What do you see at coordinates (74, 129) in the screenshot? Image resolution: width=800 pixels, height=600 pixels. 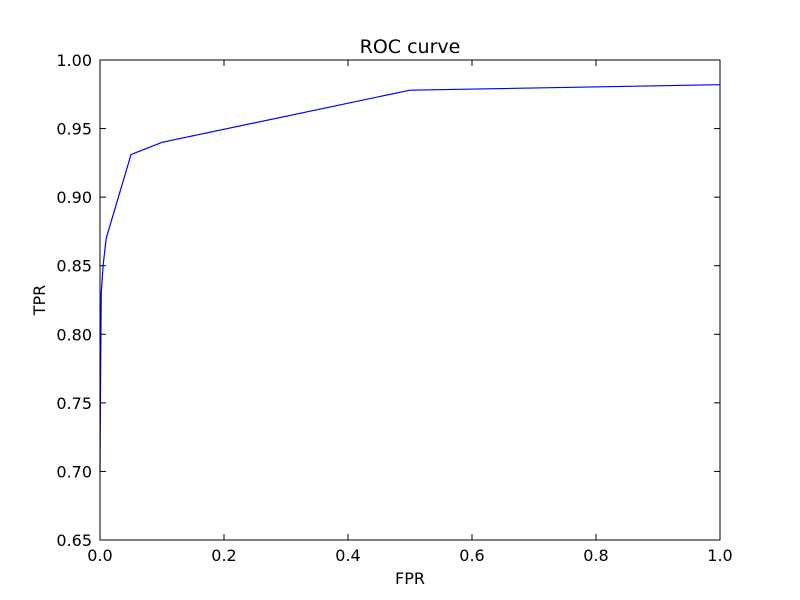 I see `y-tick-label: 0.95` at bounding box center [74, 129].